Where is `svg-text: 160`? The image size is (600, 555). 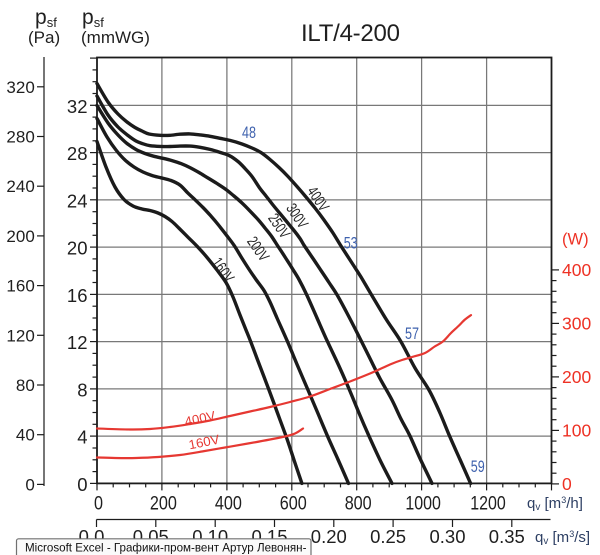
svg-text: 160 is located at coordinates (20, 286).